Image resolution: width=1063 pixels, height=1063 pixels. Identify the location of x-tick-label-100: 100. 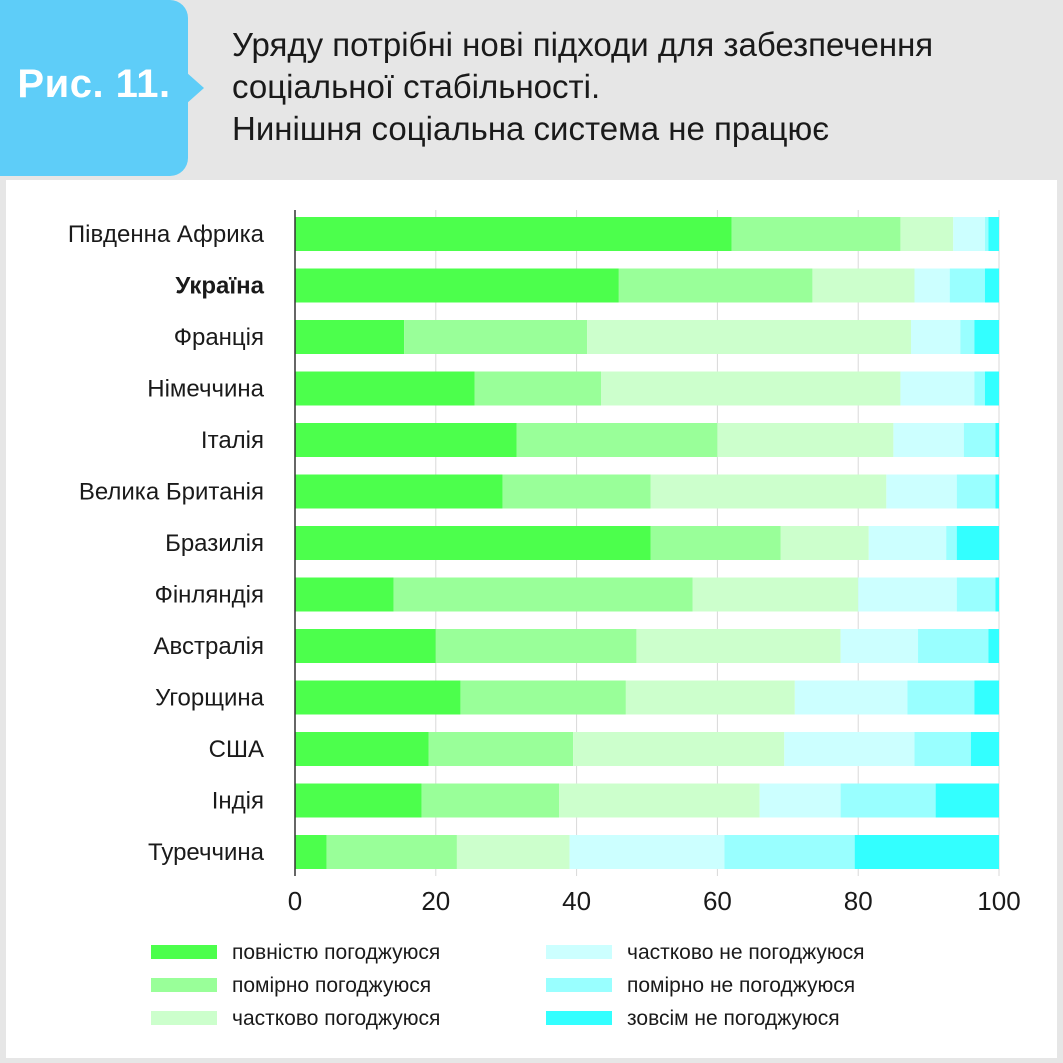
(998, 901).